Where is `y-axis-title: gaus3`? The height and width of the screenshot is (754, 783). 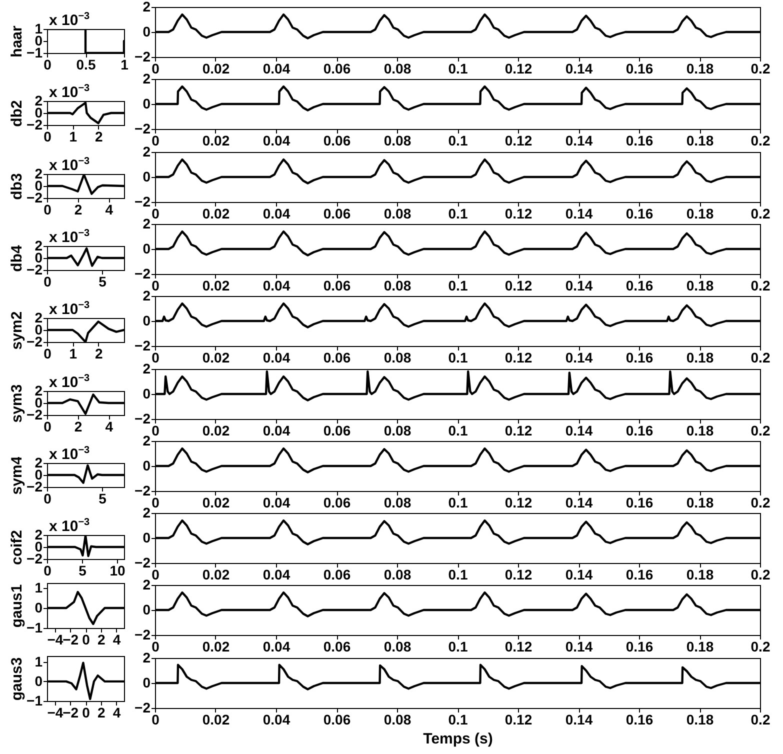 y-axis-title: gaus3 is located at coordinates (17, 678).